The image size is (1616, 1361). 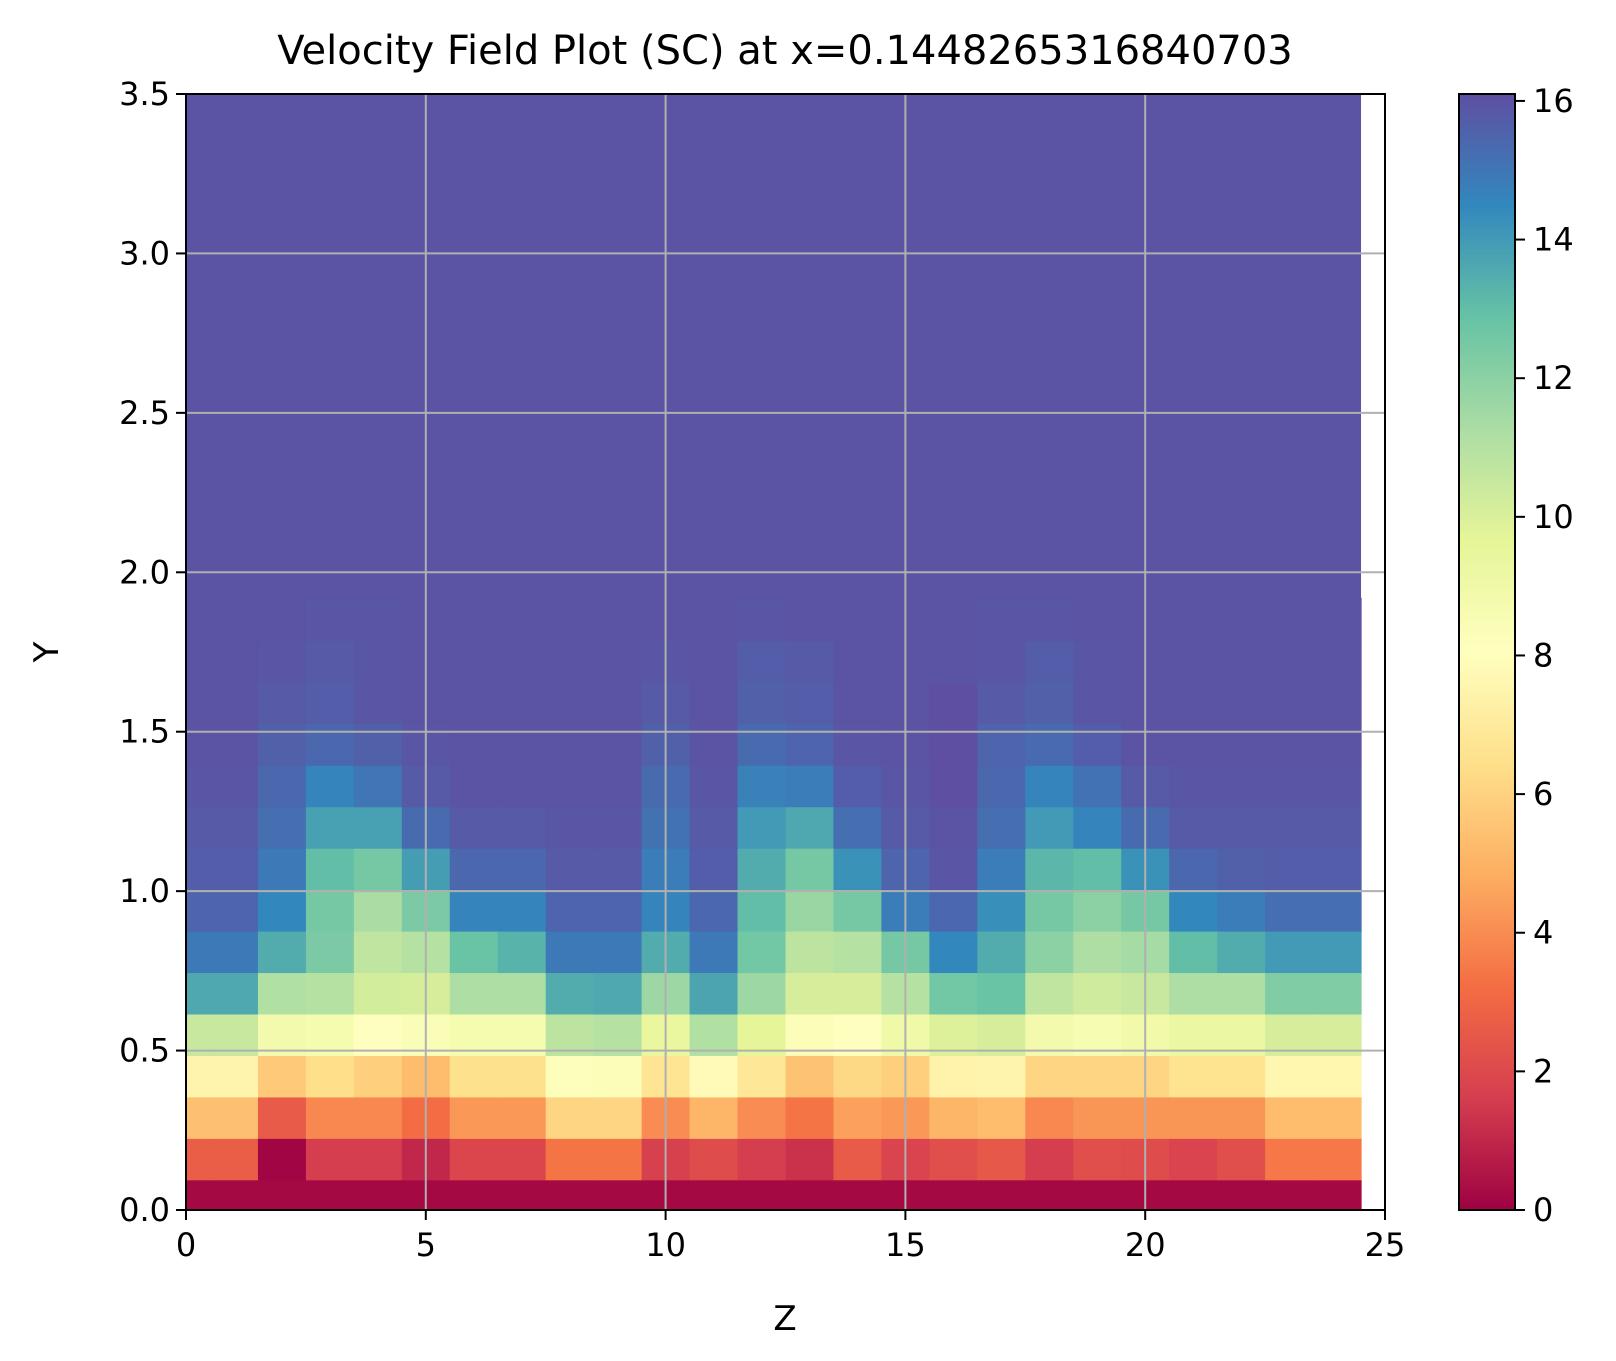 I want to click on y-axis-label: Y, so click(x=47, y=652).